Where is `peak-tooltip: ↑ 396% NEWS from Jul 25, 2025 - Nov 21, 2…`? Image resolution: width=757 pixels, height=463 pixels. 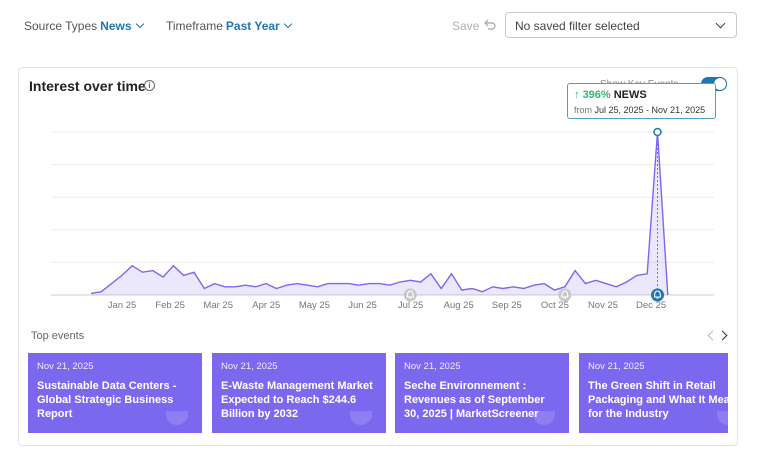 peak-tooltip: ↑ 396% NEWS from Jul 25, 2025 - Nov 21, 2… is located at coordinates (641, 101).